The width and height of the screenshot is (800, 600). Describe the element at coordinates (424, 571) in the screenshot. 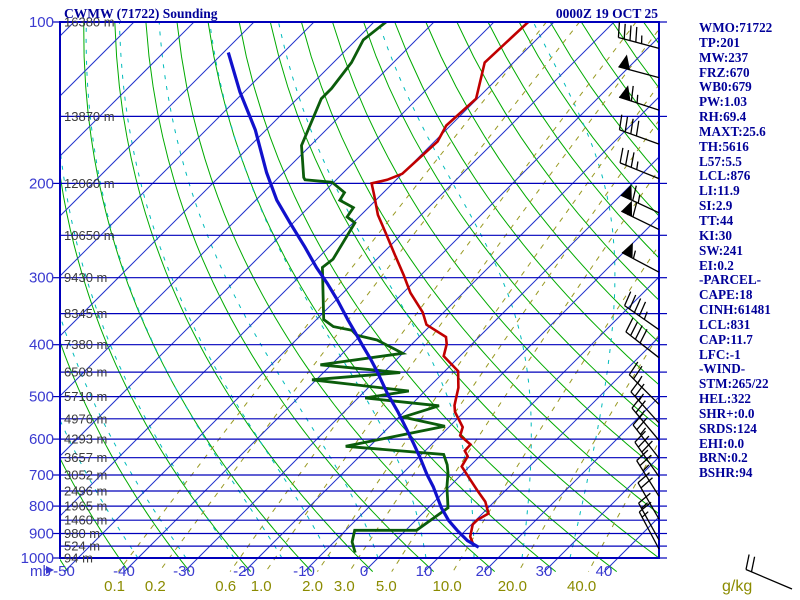

I see `temperature-label: 10` at that location.